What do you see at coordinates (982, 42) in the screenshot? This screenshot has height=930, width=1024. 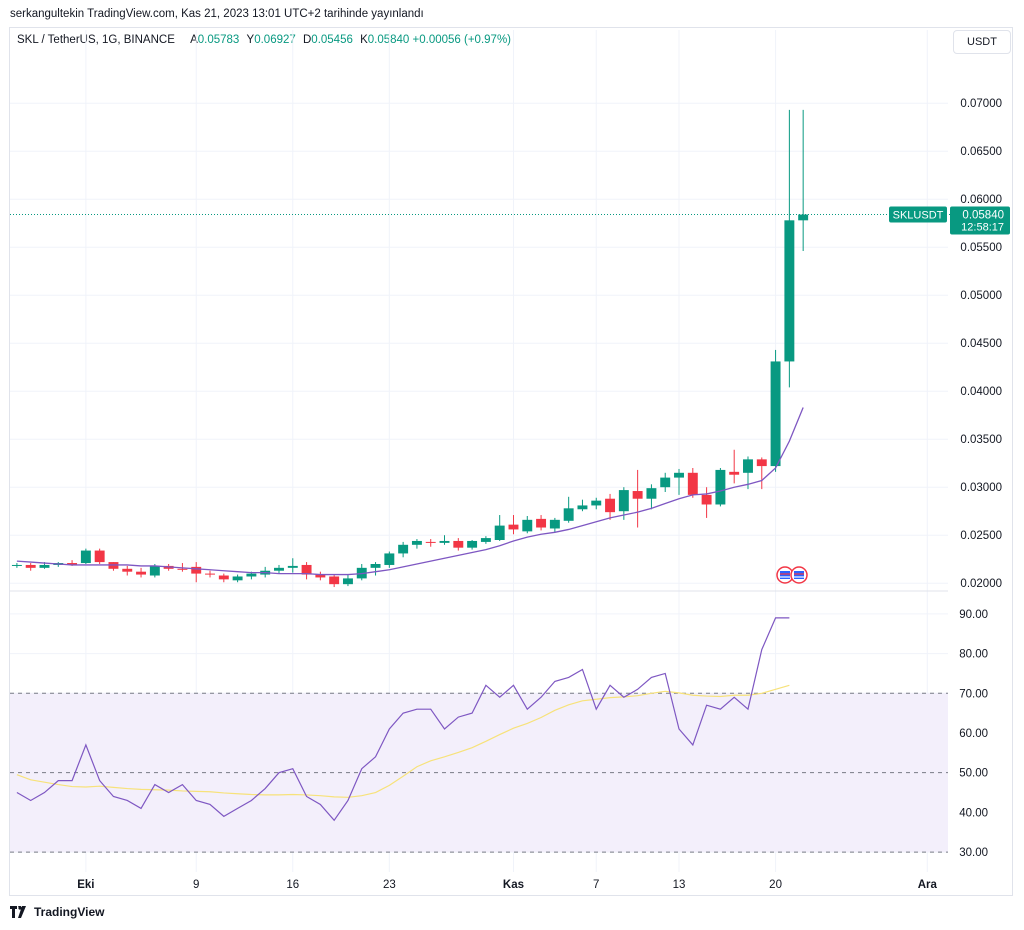 I see `currency-unit-button: USDT` at bounding box center [982, 42].